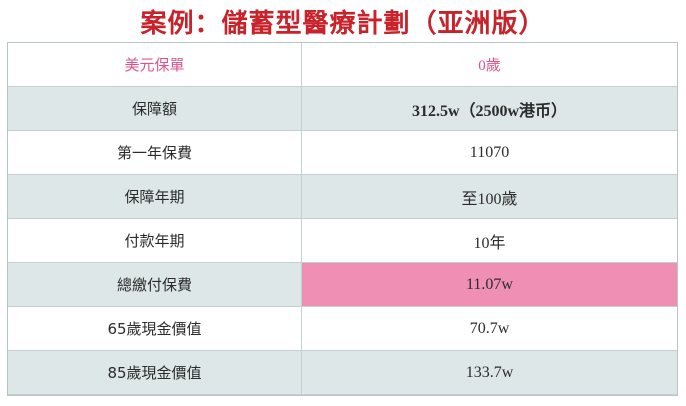 Image resolution: width=686 pixels, height=406 pixels. I want to click on row-value-highlighted: 11.07w, so click(489, 285).